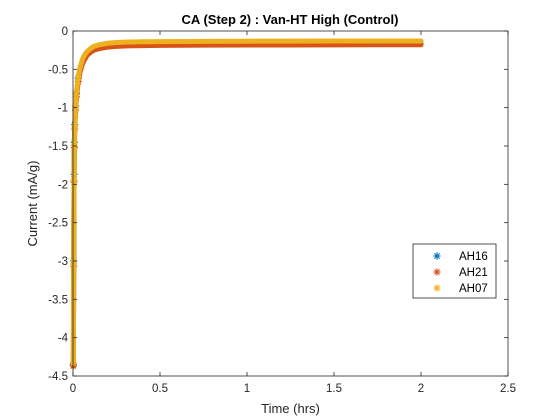 The image size is (560, 420). Describe the element at coordinates (63, 185) in the screenshot. I see `y-tick-label: -2` at that location.